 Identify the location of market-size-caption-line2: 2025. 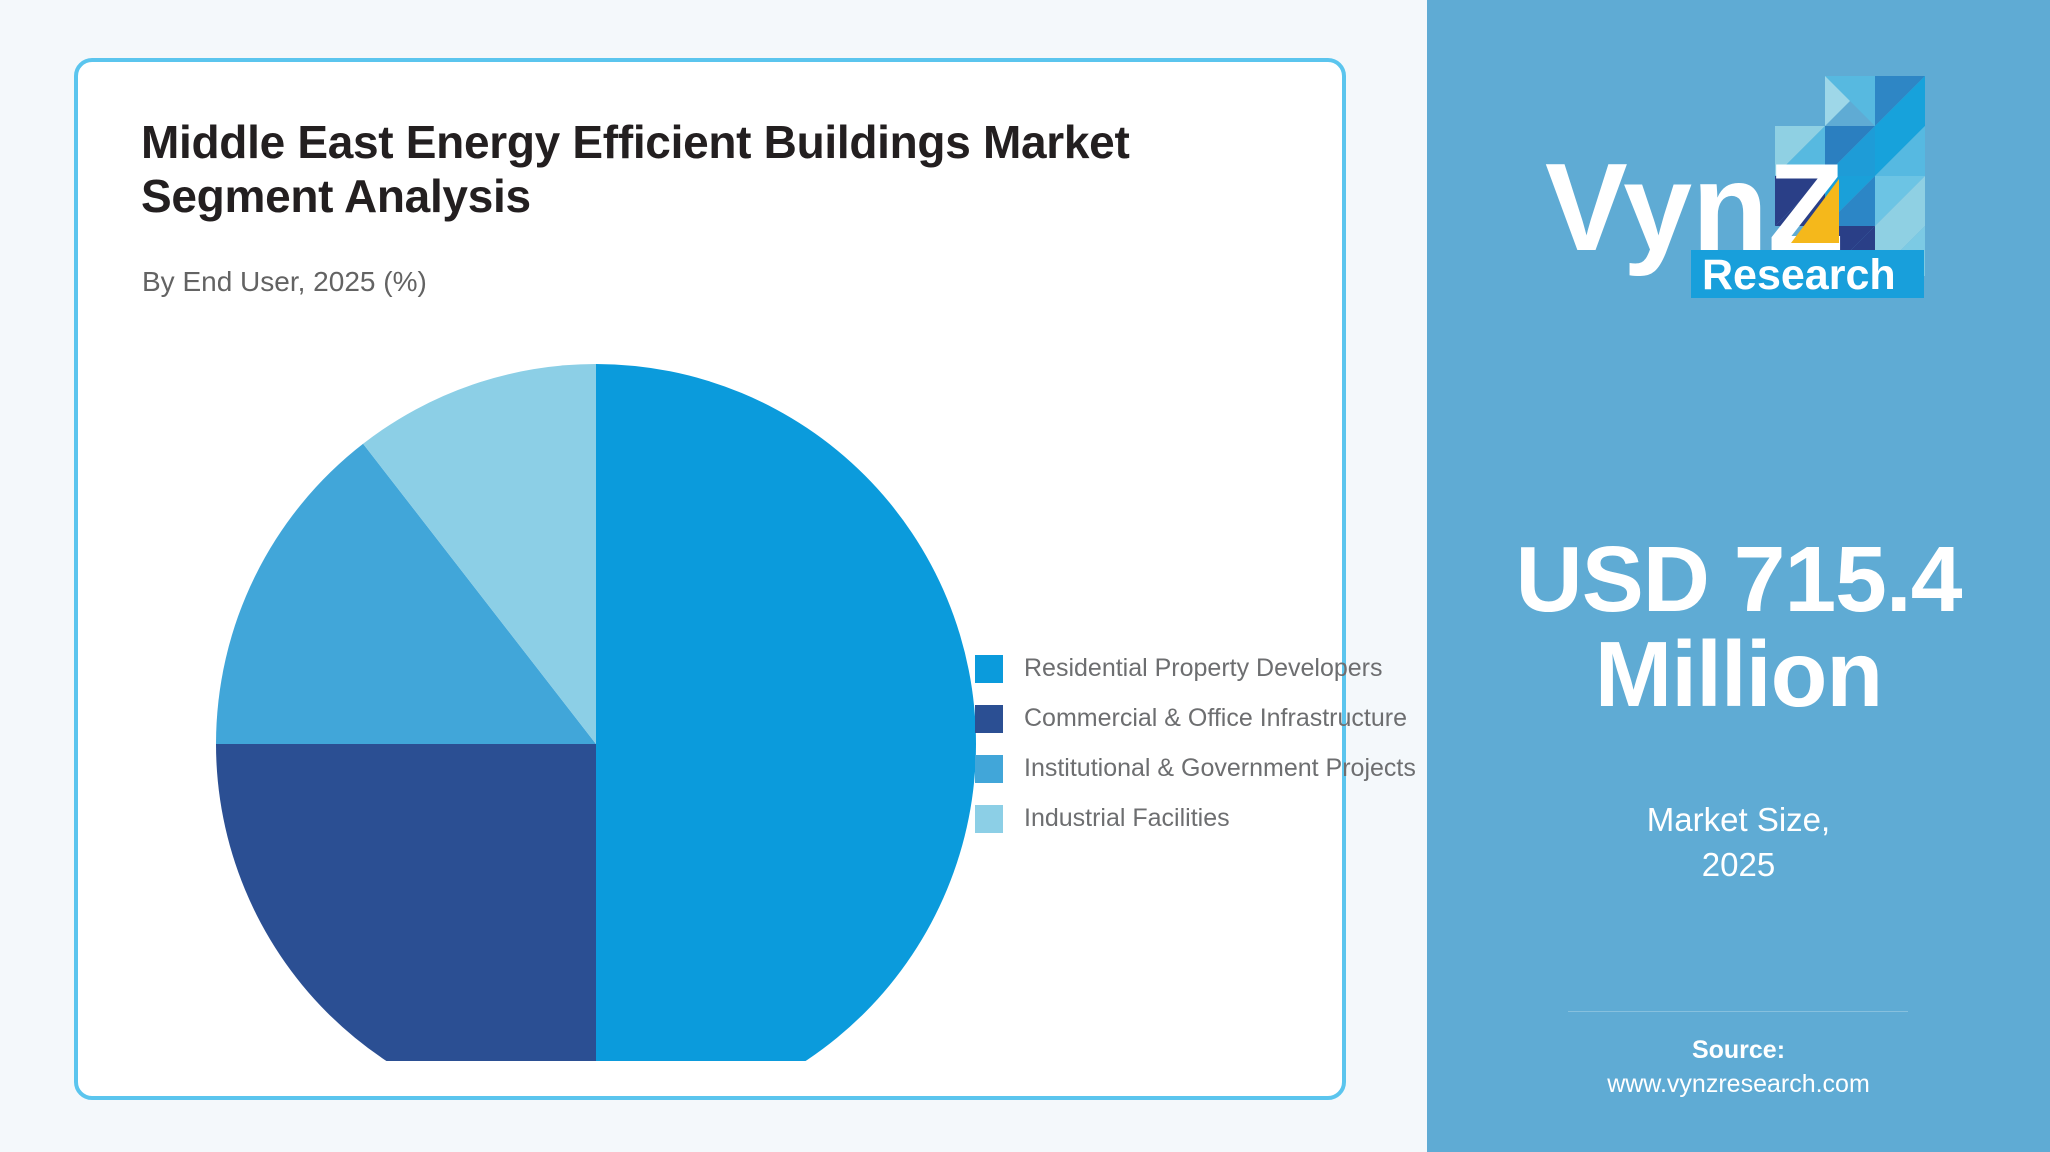
(1738, 864).